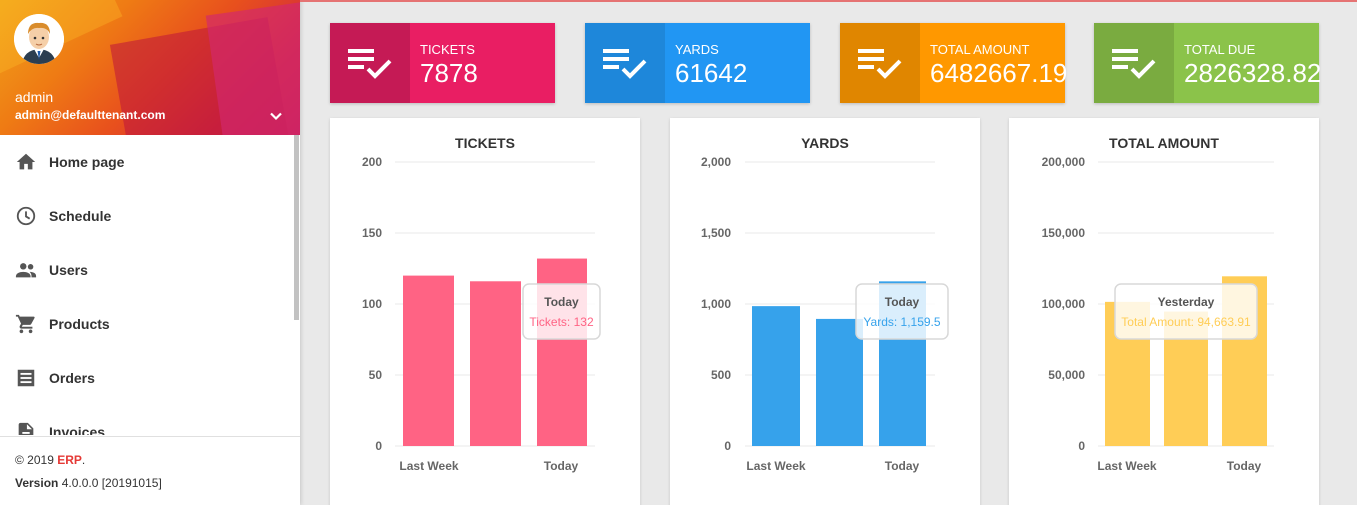 This screenshot has width=1357, height=505. I want to click on infobox-value: 61642, so click(711, 73).